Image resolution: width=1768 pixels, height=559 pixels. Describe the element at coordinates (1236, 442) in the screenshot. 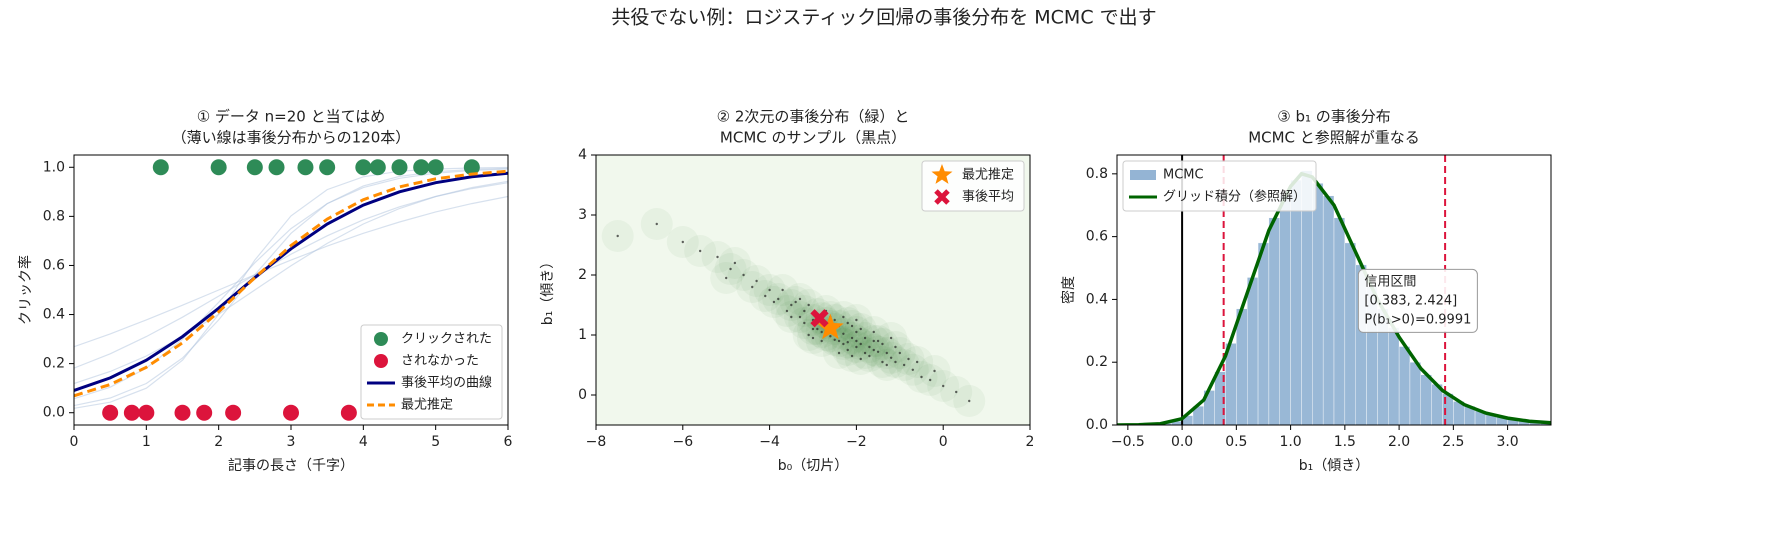

I see `x-tick-label: 0.5` at that location.